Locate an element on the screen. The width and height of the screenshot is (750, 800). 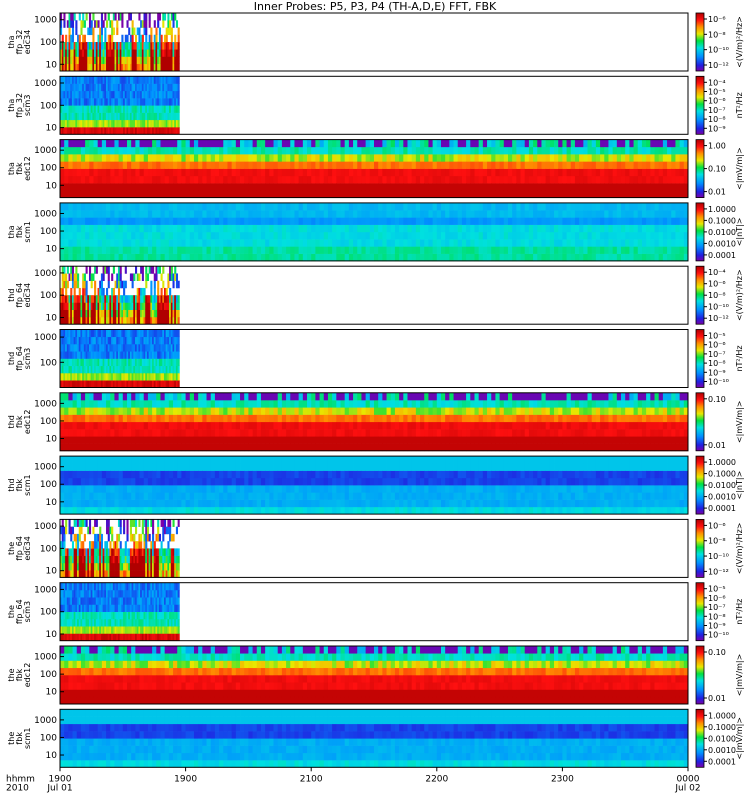
y-label-line: scm3 is located at coordinates (27, 105).